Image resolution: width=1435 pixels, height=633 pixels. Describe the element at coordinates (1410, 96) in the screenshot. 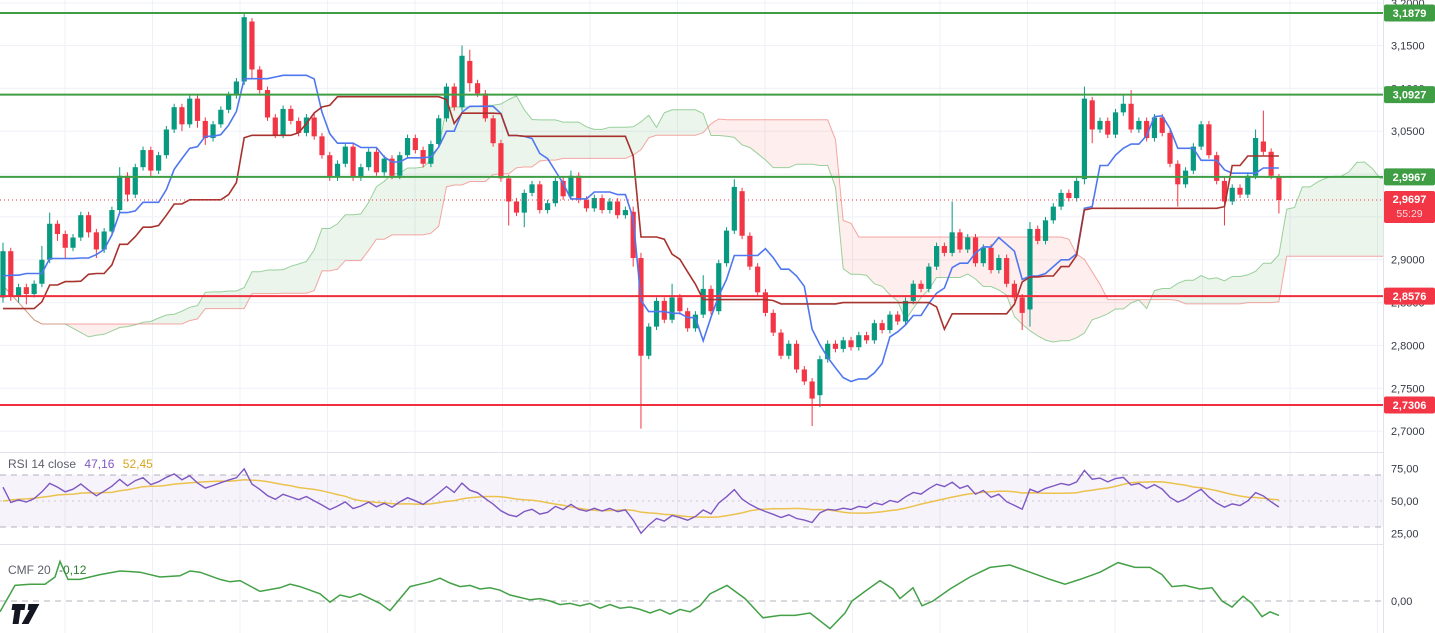

I see `price-level-badge-text: 3,0927` at that location.